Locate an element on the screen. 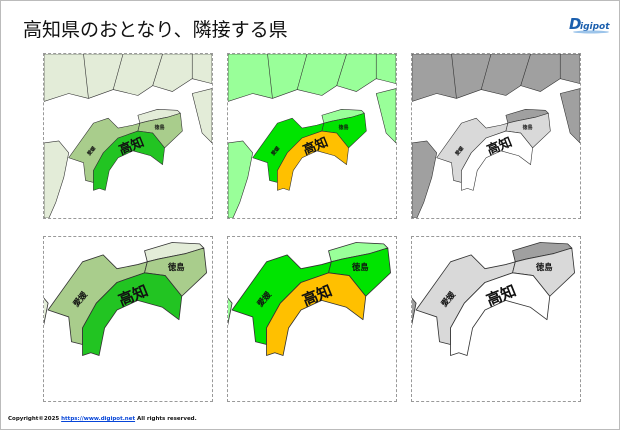 The width and height of the screenshot is (620, 430). map-panel-bottom-3: 高知 愛媛 徳島 is located at coordinates (496, 319).